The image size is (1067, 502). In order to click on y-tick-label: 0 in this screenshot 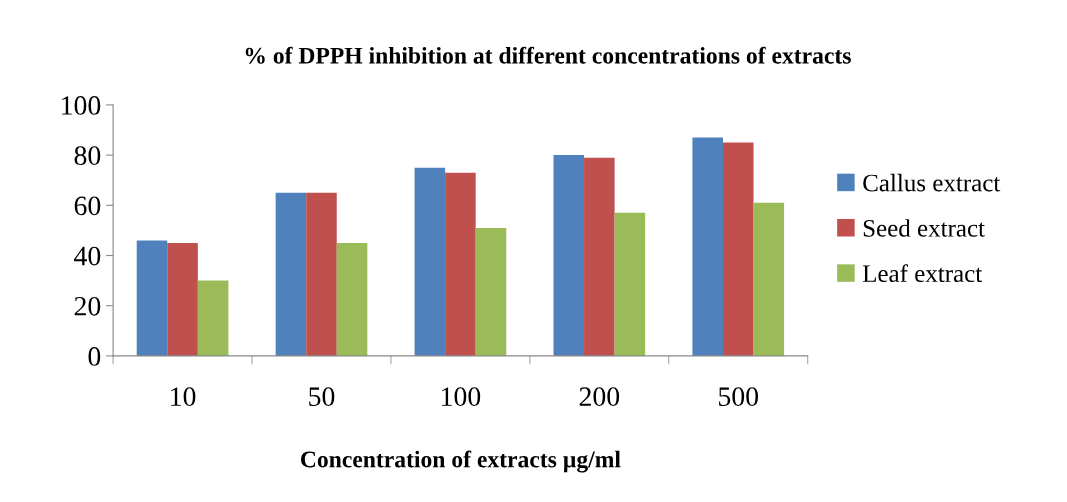, I will do `click(94, 356)`.